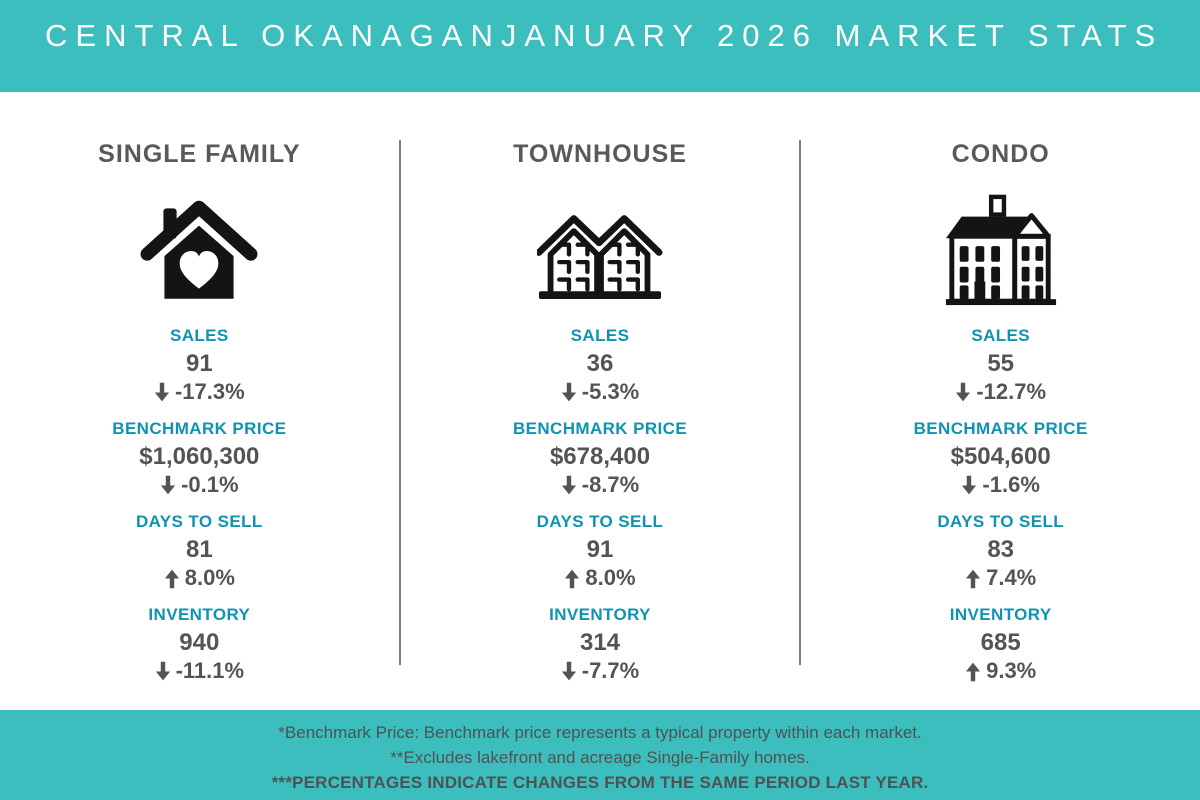 This screenshot has width=1200, height=800. I want to click on stat-change: -8.7%, so click(600, 485).